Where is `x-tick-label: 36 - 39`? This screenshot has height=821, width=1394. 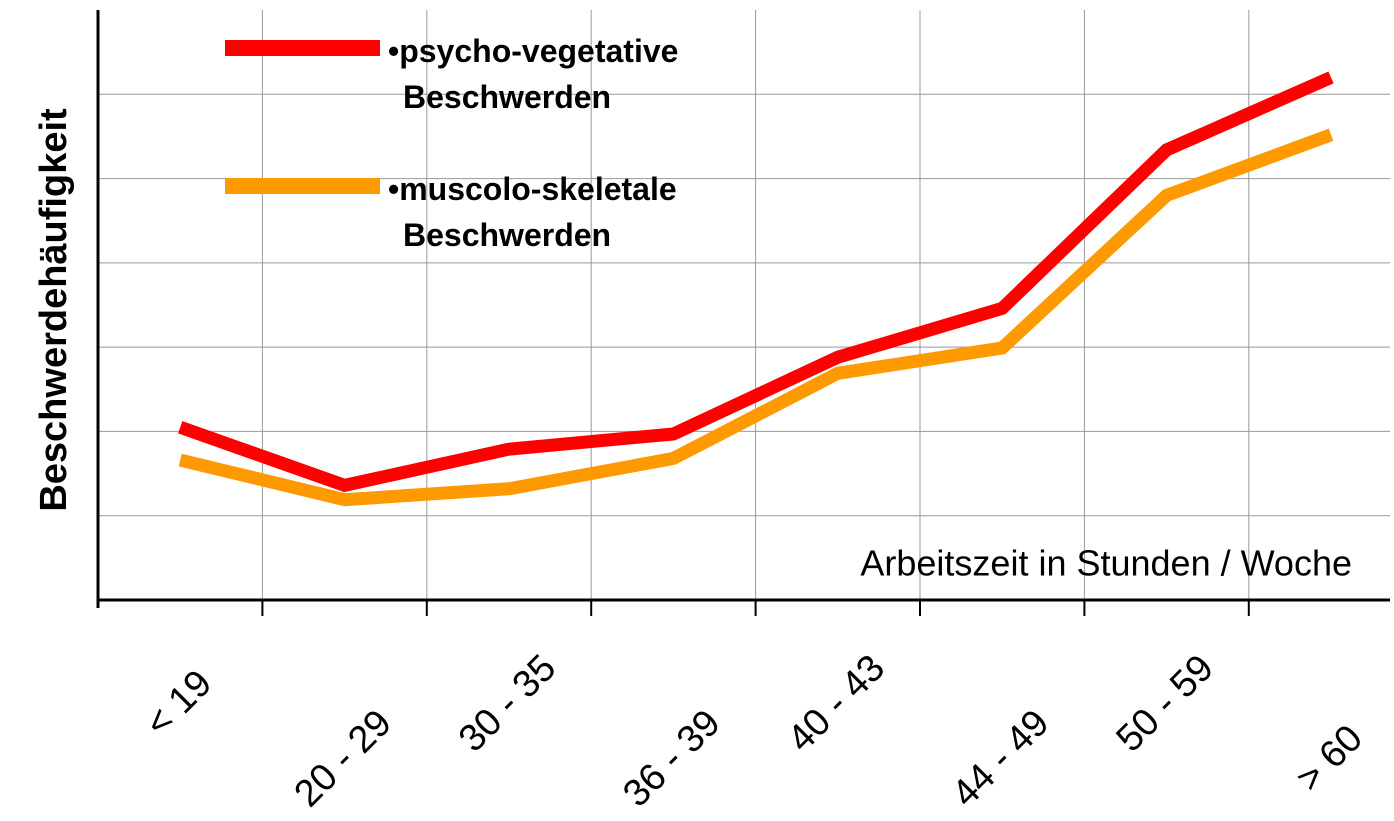
x-tick-label: 36 - 39 is located at coordinates (671, 758).